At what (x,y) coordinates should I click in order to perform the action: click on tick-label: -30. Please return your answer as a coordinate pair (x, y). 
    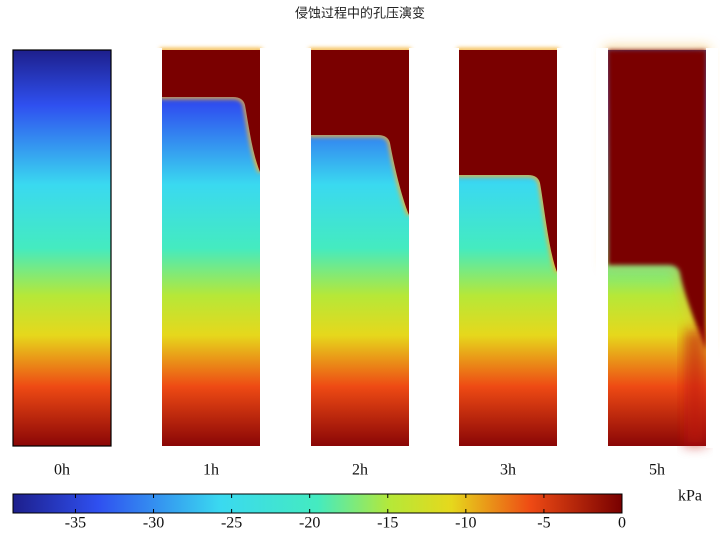
    Looking at the image, I should click on (153, 523).